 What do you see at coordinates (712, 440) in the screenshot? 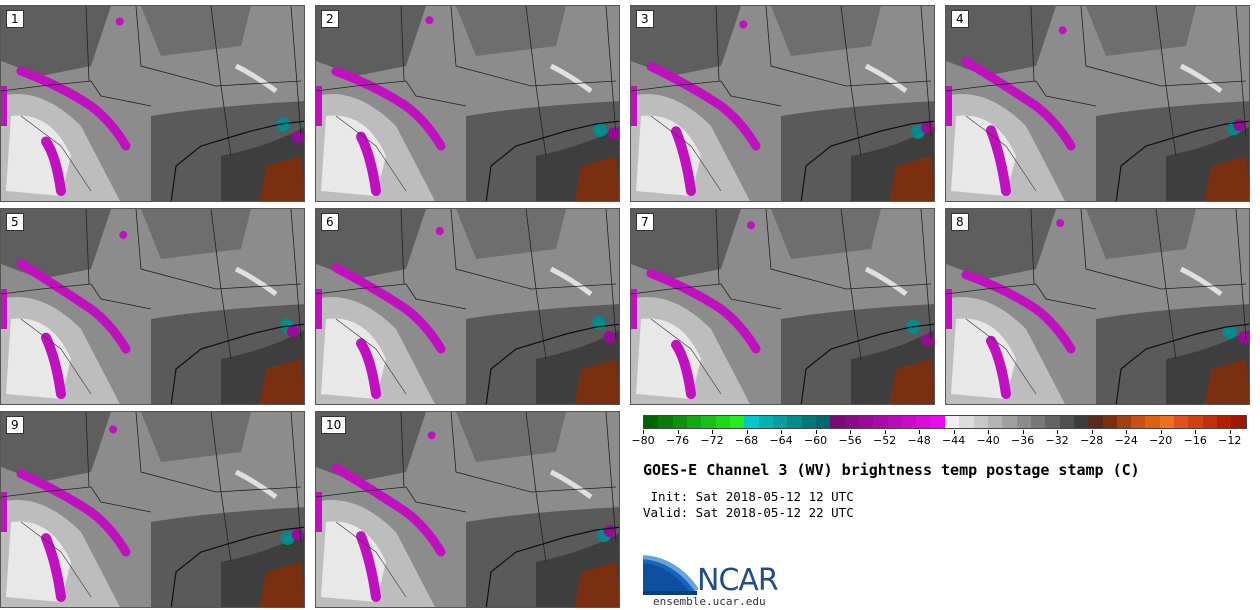
I see `colorbar-tick-label: −72` at bounding box center [712, 440].